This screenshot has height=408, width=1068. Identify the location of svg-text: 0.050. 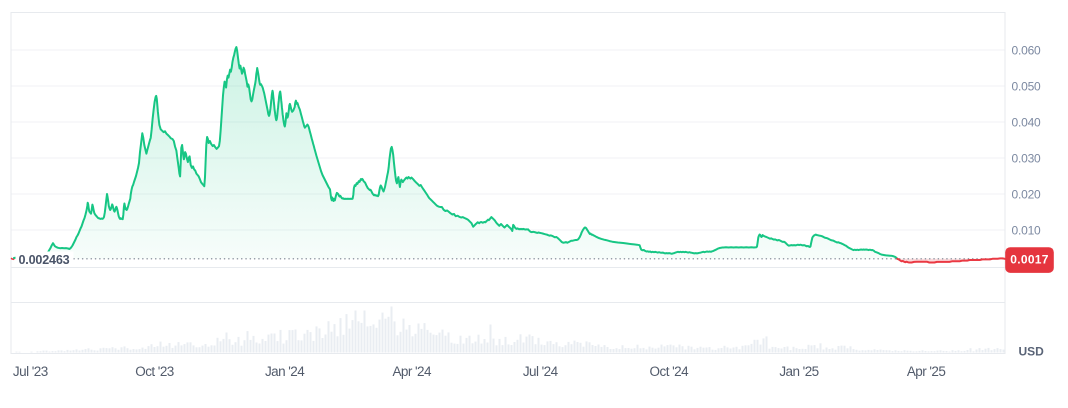
(1027, 86).